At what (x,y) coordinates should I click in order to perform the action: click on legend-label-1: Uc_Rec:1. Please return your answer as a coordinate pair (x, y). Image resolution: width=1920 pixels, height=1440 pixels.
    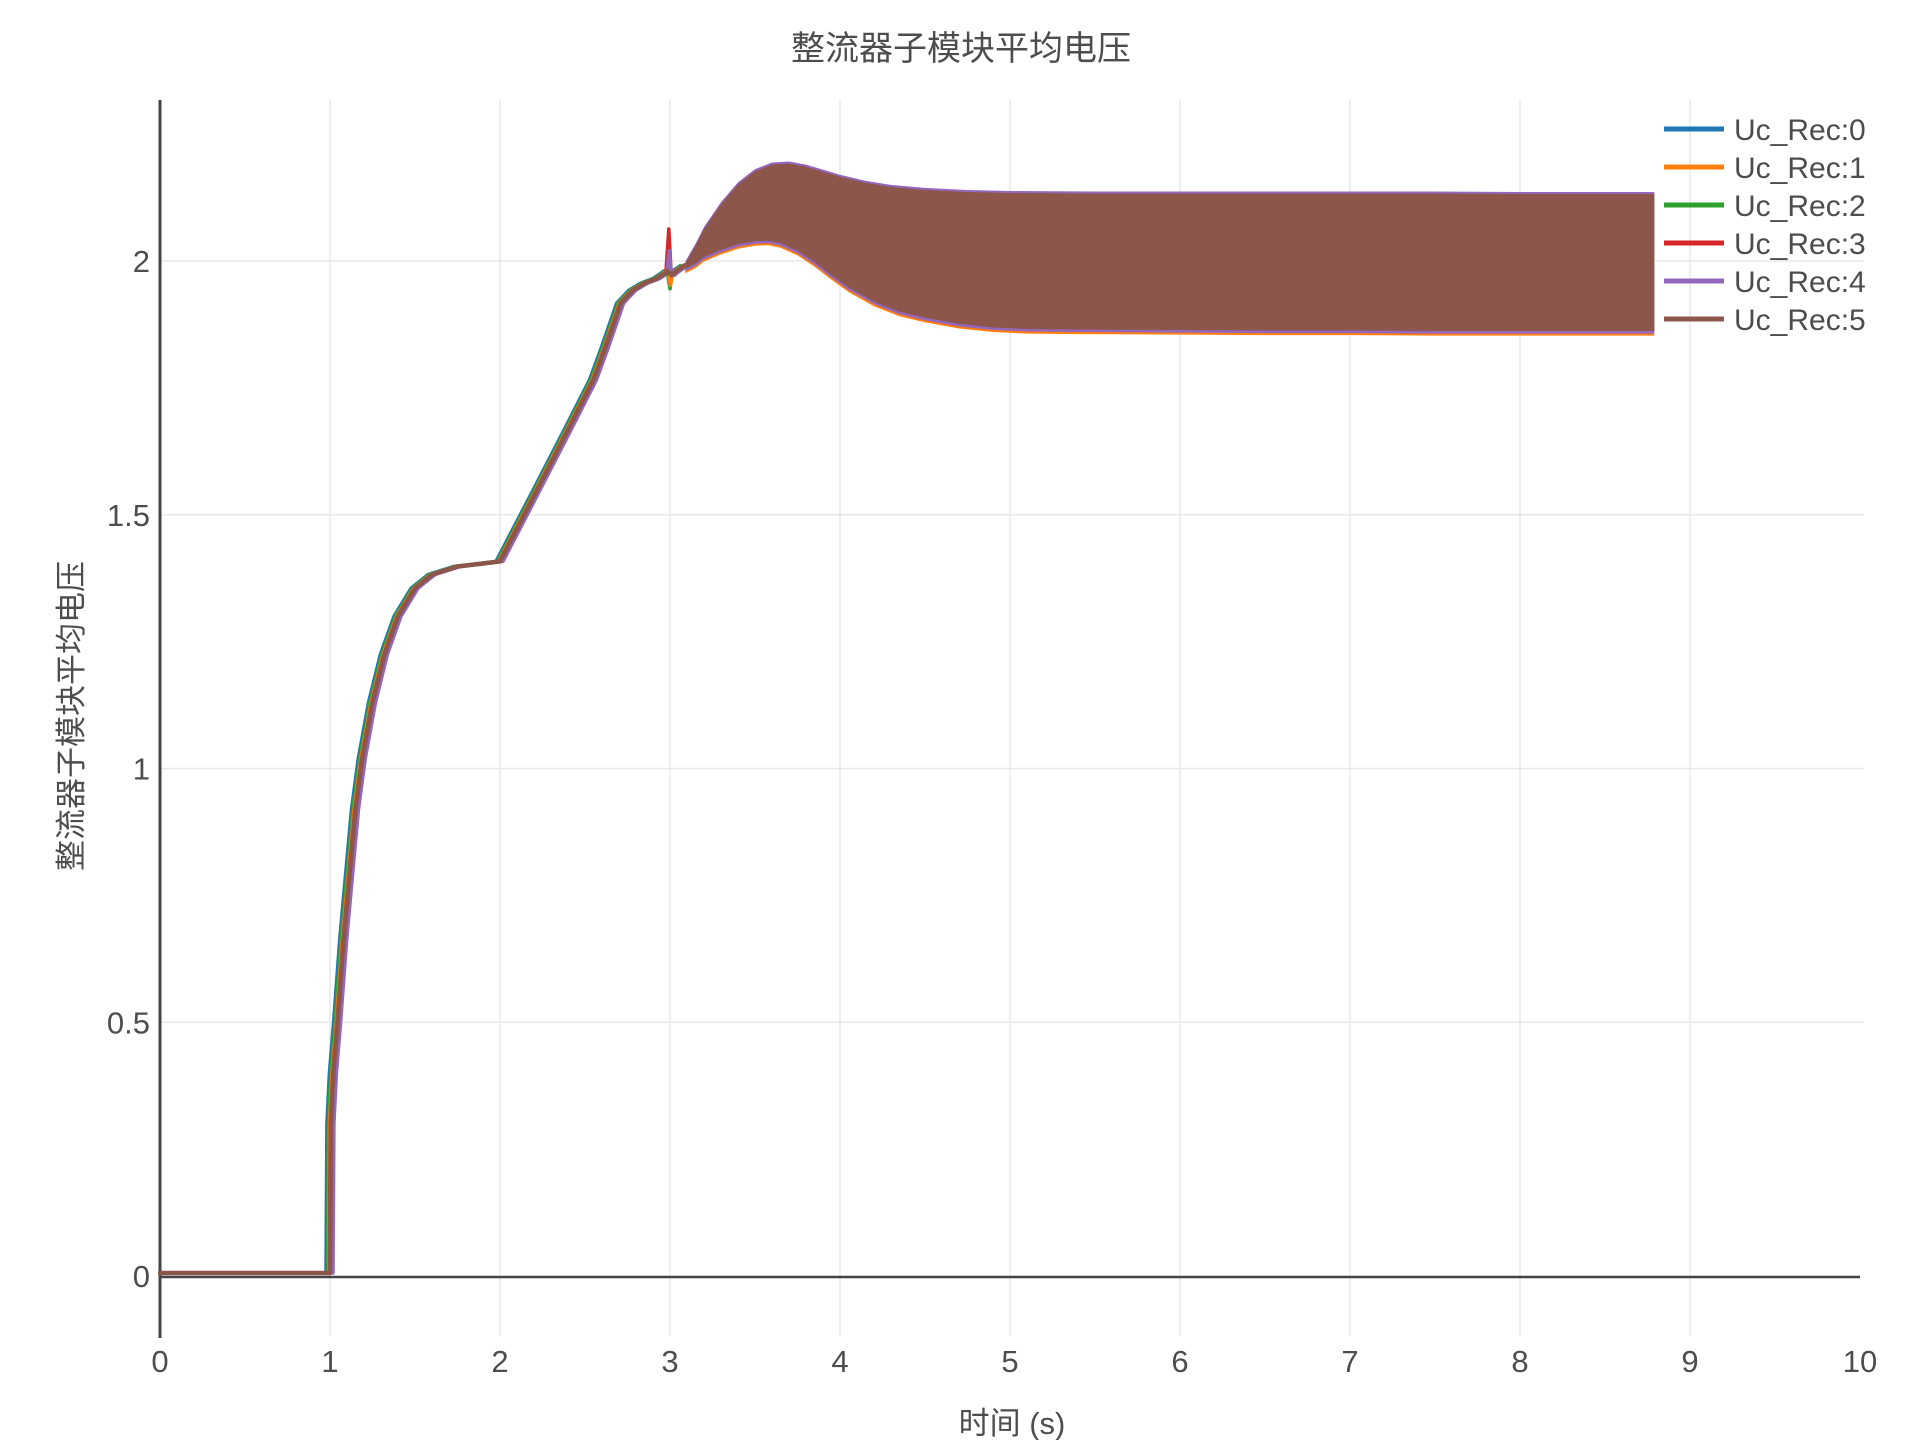
    Looking at the image, I should click on (1800, 168).